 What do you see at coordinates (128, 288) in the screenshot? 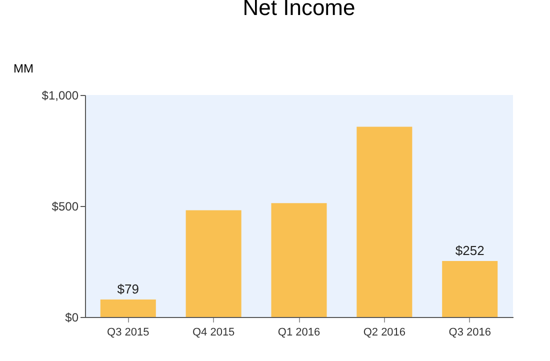
I see `data-label: $79` at bounding box center [128, 288].